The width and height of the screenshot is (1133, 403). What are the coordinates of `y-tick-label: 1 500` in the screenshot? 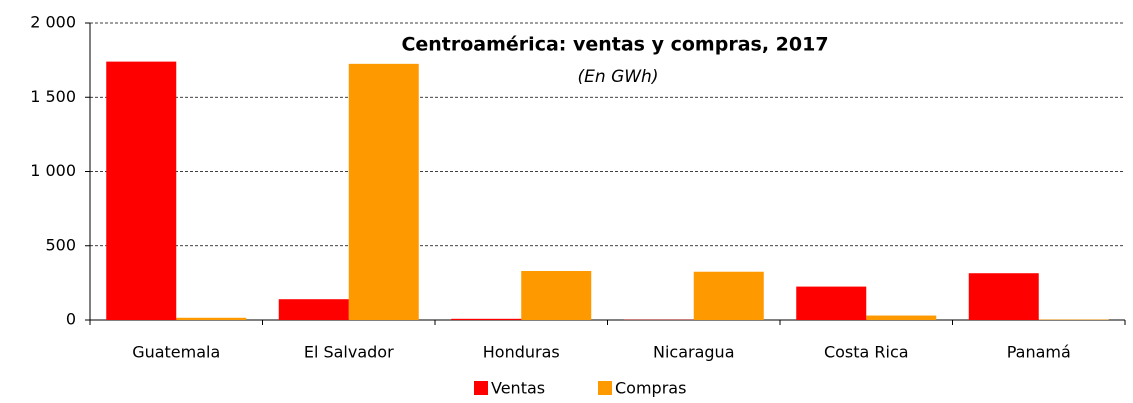 It's located at (53, 96).